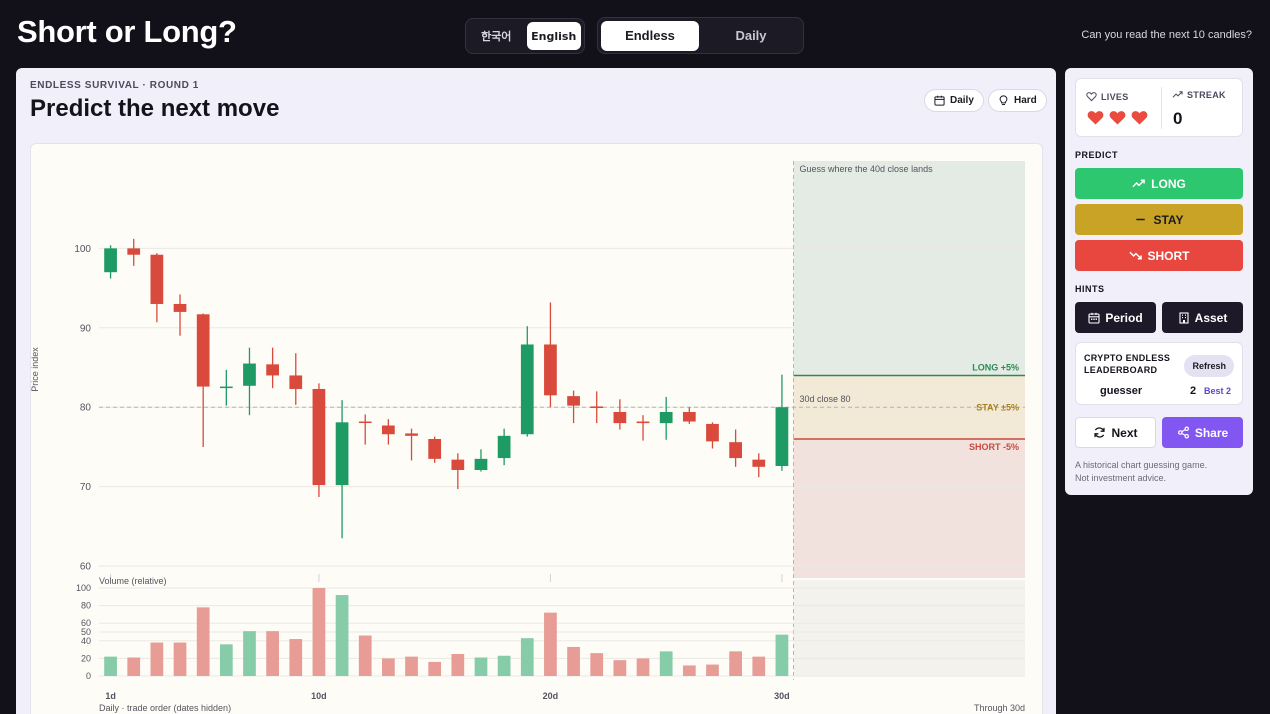  Describe the element at coordinates (1193, 391) in the screenshot. I see `leaderboard-player-score: 2` at that location.